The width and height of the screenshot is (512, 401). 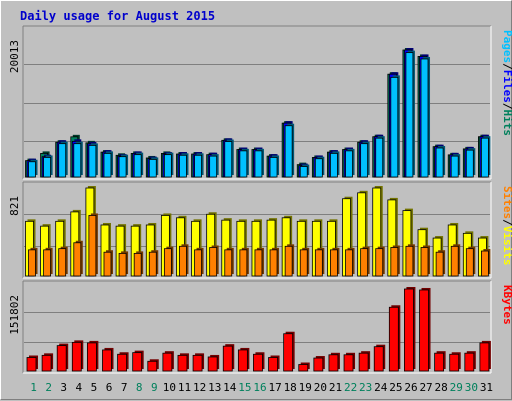 I want to click on legend-item-0-4: Hits, so click(x=506, y=123).